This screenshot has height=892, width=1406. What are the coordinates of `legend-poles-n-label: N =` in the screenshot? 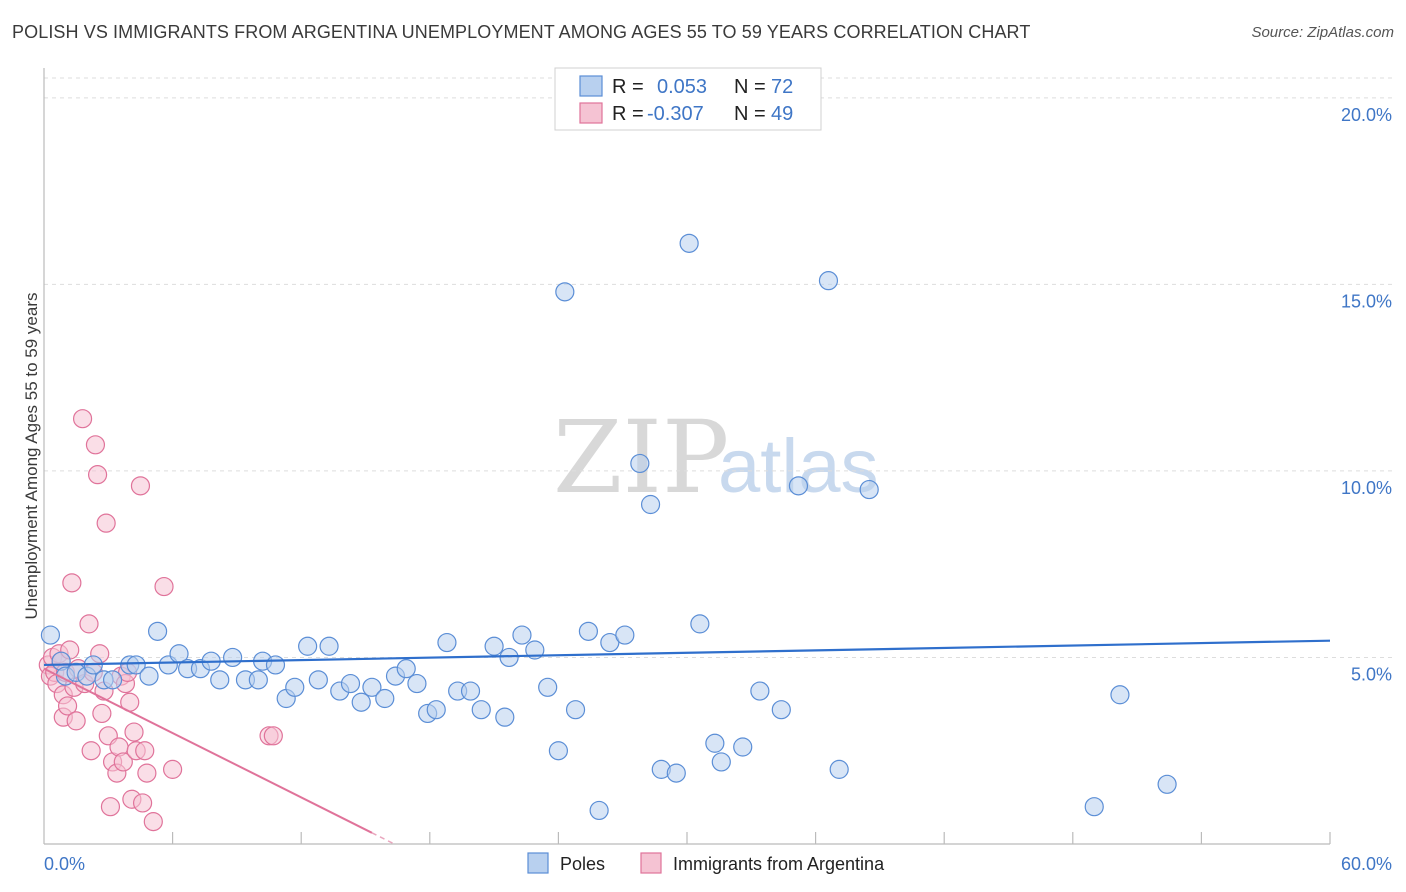 It's located at (750, 87).